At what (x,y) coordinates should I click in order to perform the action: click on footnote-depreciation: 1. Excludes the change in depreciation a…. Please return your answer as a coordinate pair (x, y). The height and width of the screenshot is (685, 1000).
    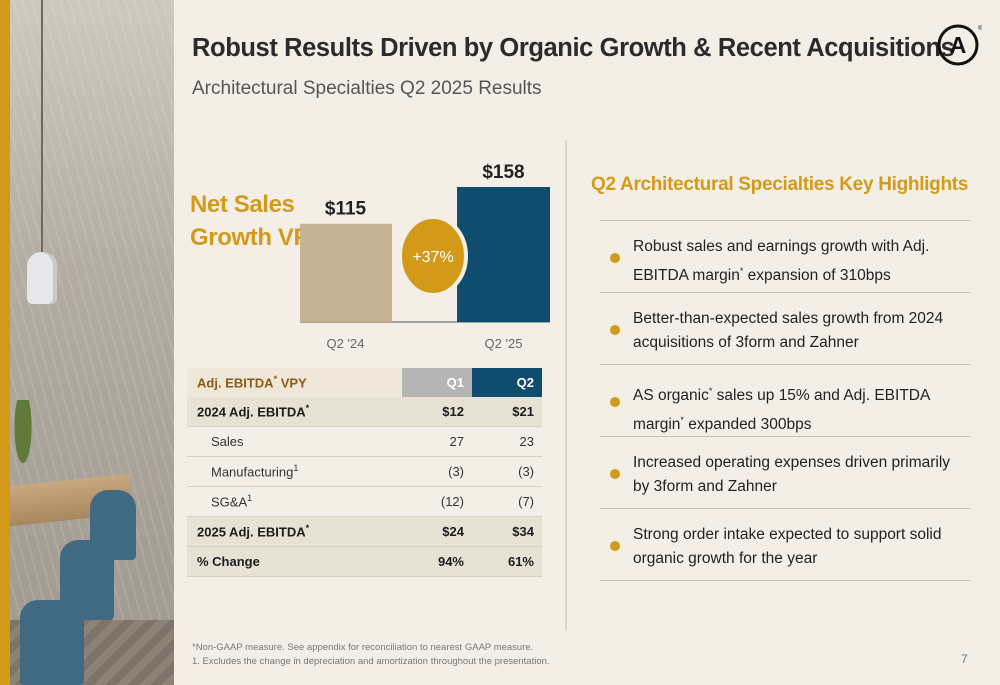
    Looking at the image, I should click on (371, 661).